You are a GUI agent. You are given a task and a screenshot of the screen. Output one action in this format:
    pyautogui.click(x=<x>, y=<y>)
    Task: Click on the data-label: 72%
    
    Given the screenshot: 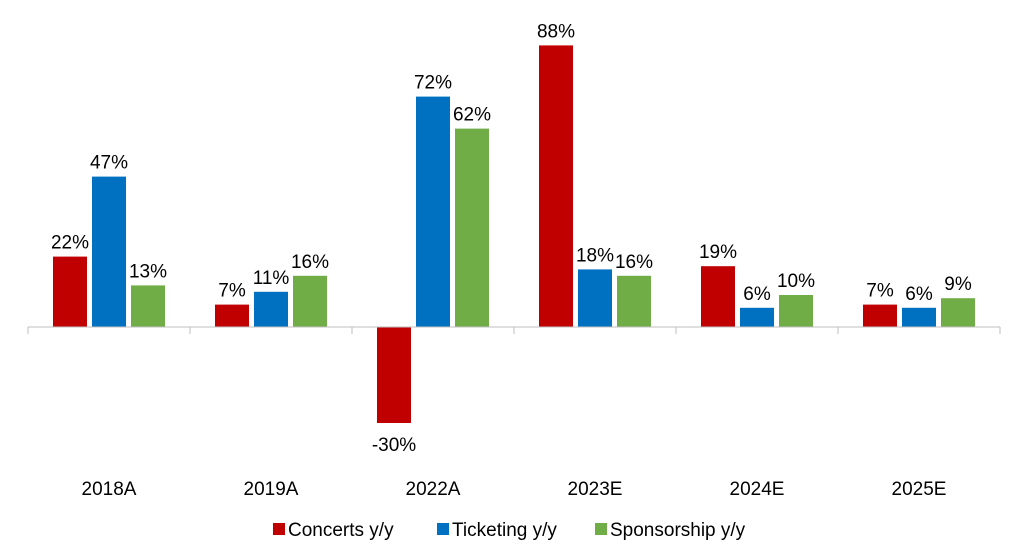 What is the action you would take?
    pyautogui.click(x=433, y=83)
    